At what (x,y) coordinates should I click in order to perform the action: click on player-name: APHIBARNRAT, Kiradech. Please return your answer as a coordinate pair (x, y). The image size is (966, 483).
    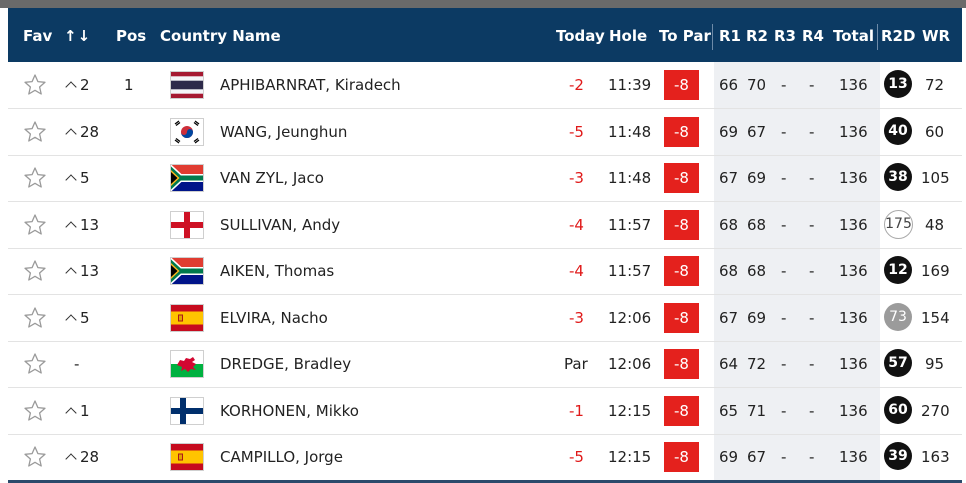
    Looking at the image, I should click on (310, 85).